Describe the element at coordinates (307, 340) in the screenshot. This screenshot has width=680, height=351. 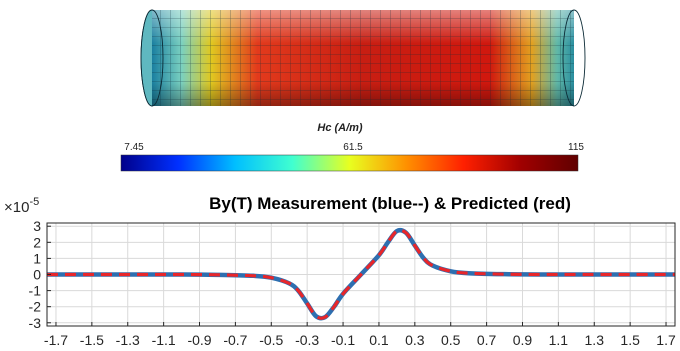
I see `x-tick-label: -0.3` at that location.